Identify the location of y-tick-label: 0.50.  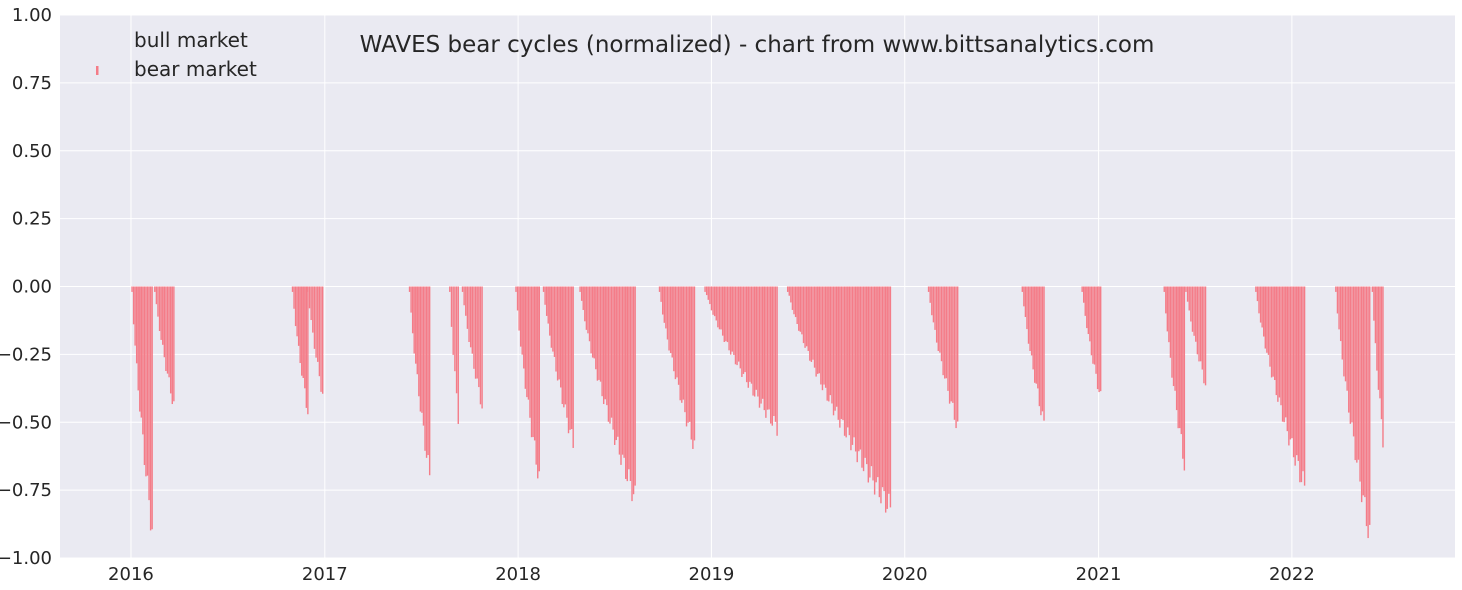
(32, 151).